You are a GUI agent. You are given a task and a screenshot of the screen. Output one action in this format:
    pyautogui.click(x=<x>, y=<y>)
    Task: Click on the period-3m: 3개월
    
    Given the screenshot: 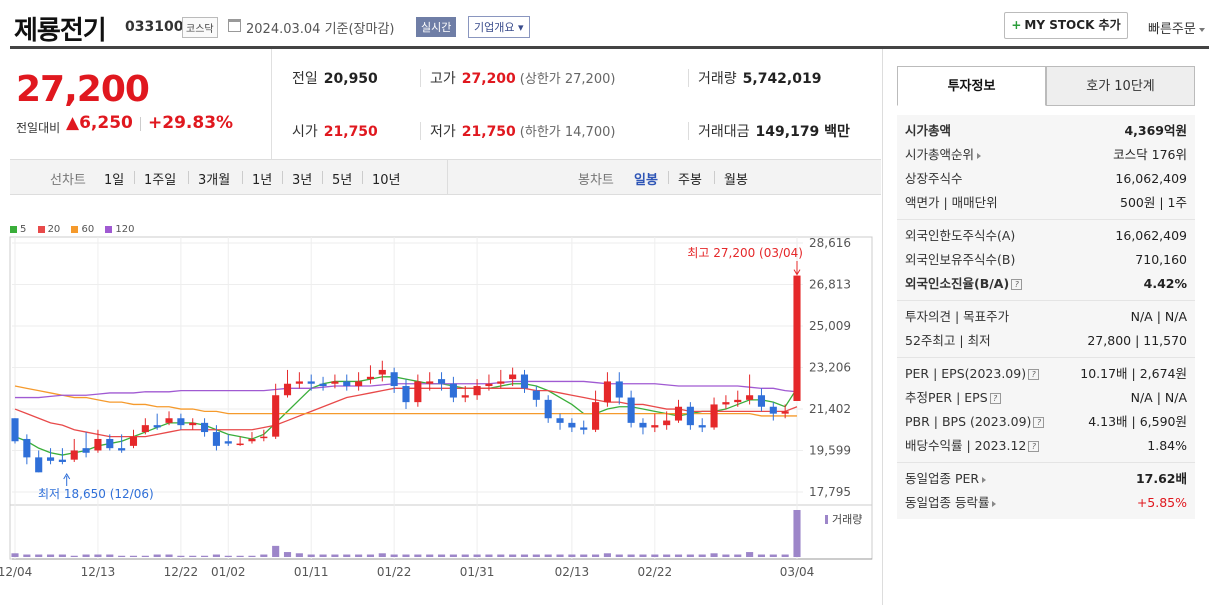 What is the action you would take?
    pyautogui.click(x=214, y=180)
    